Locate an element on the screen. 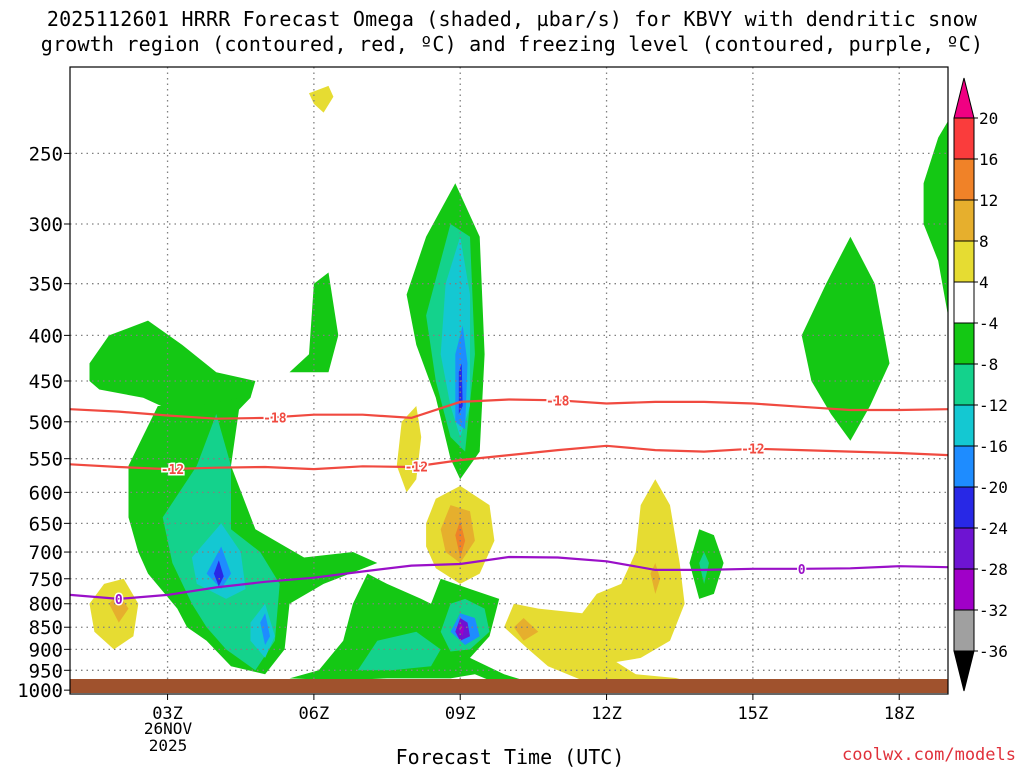  colorbar-bin--20-to--16 is located at coordinates (964, 466).